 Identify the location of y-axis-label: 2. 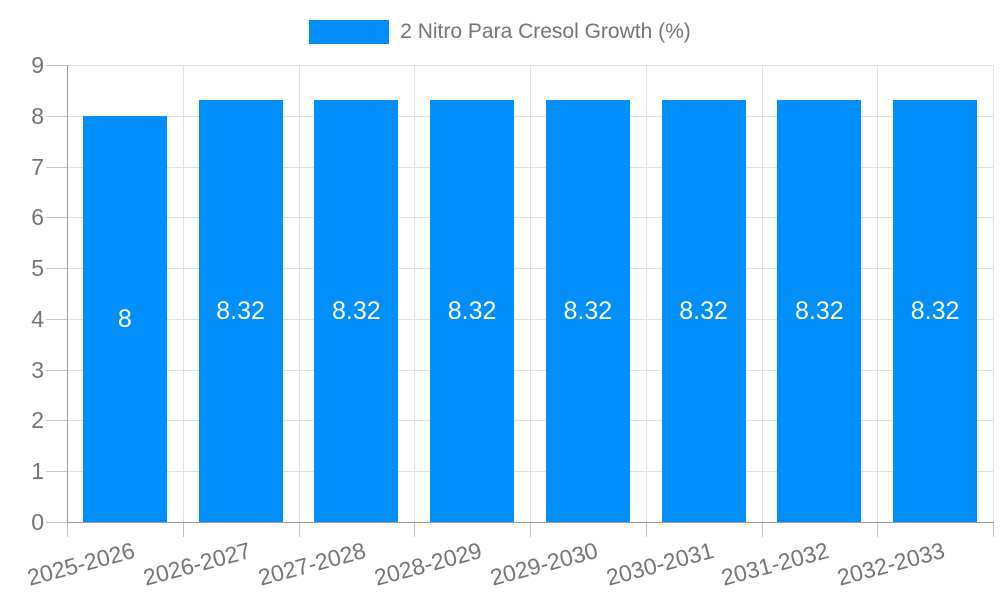
(37, 420).